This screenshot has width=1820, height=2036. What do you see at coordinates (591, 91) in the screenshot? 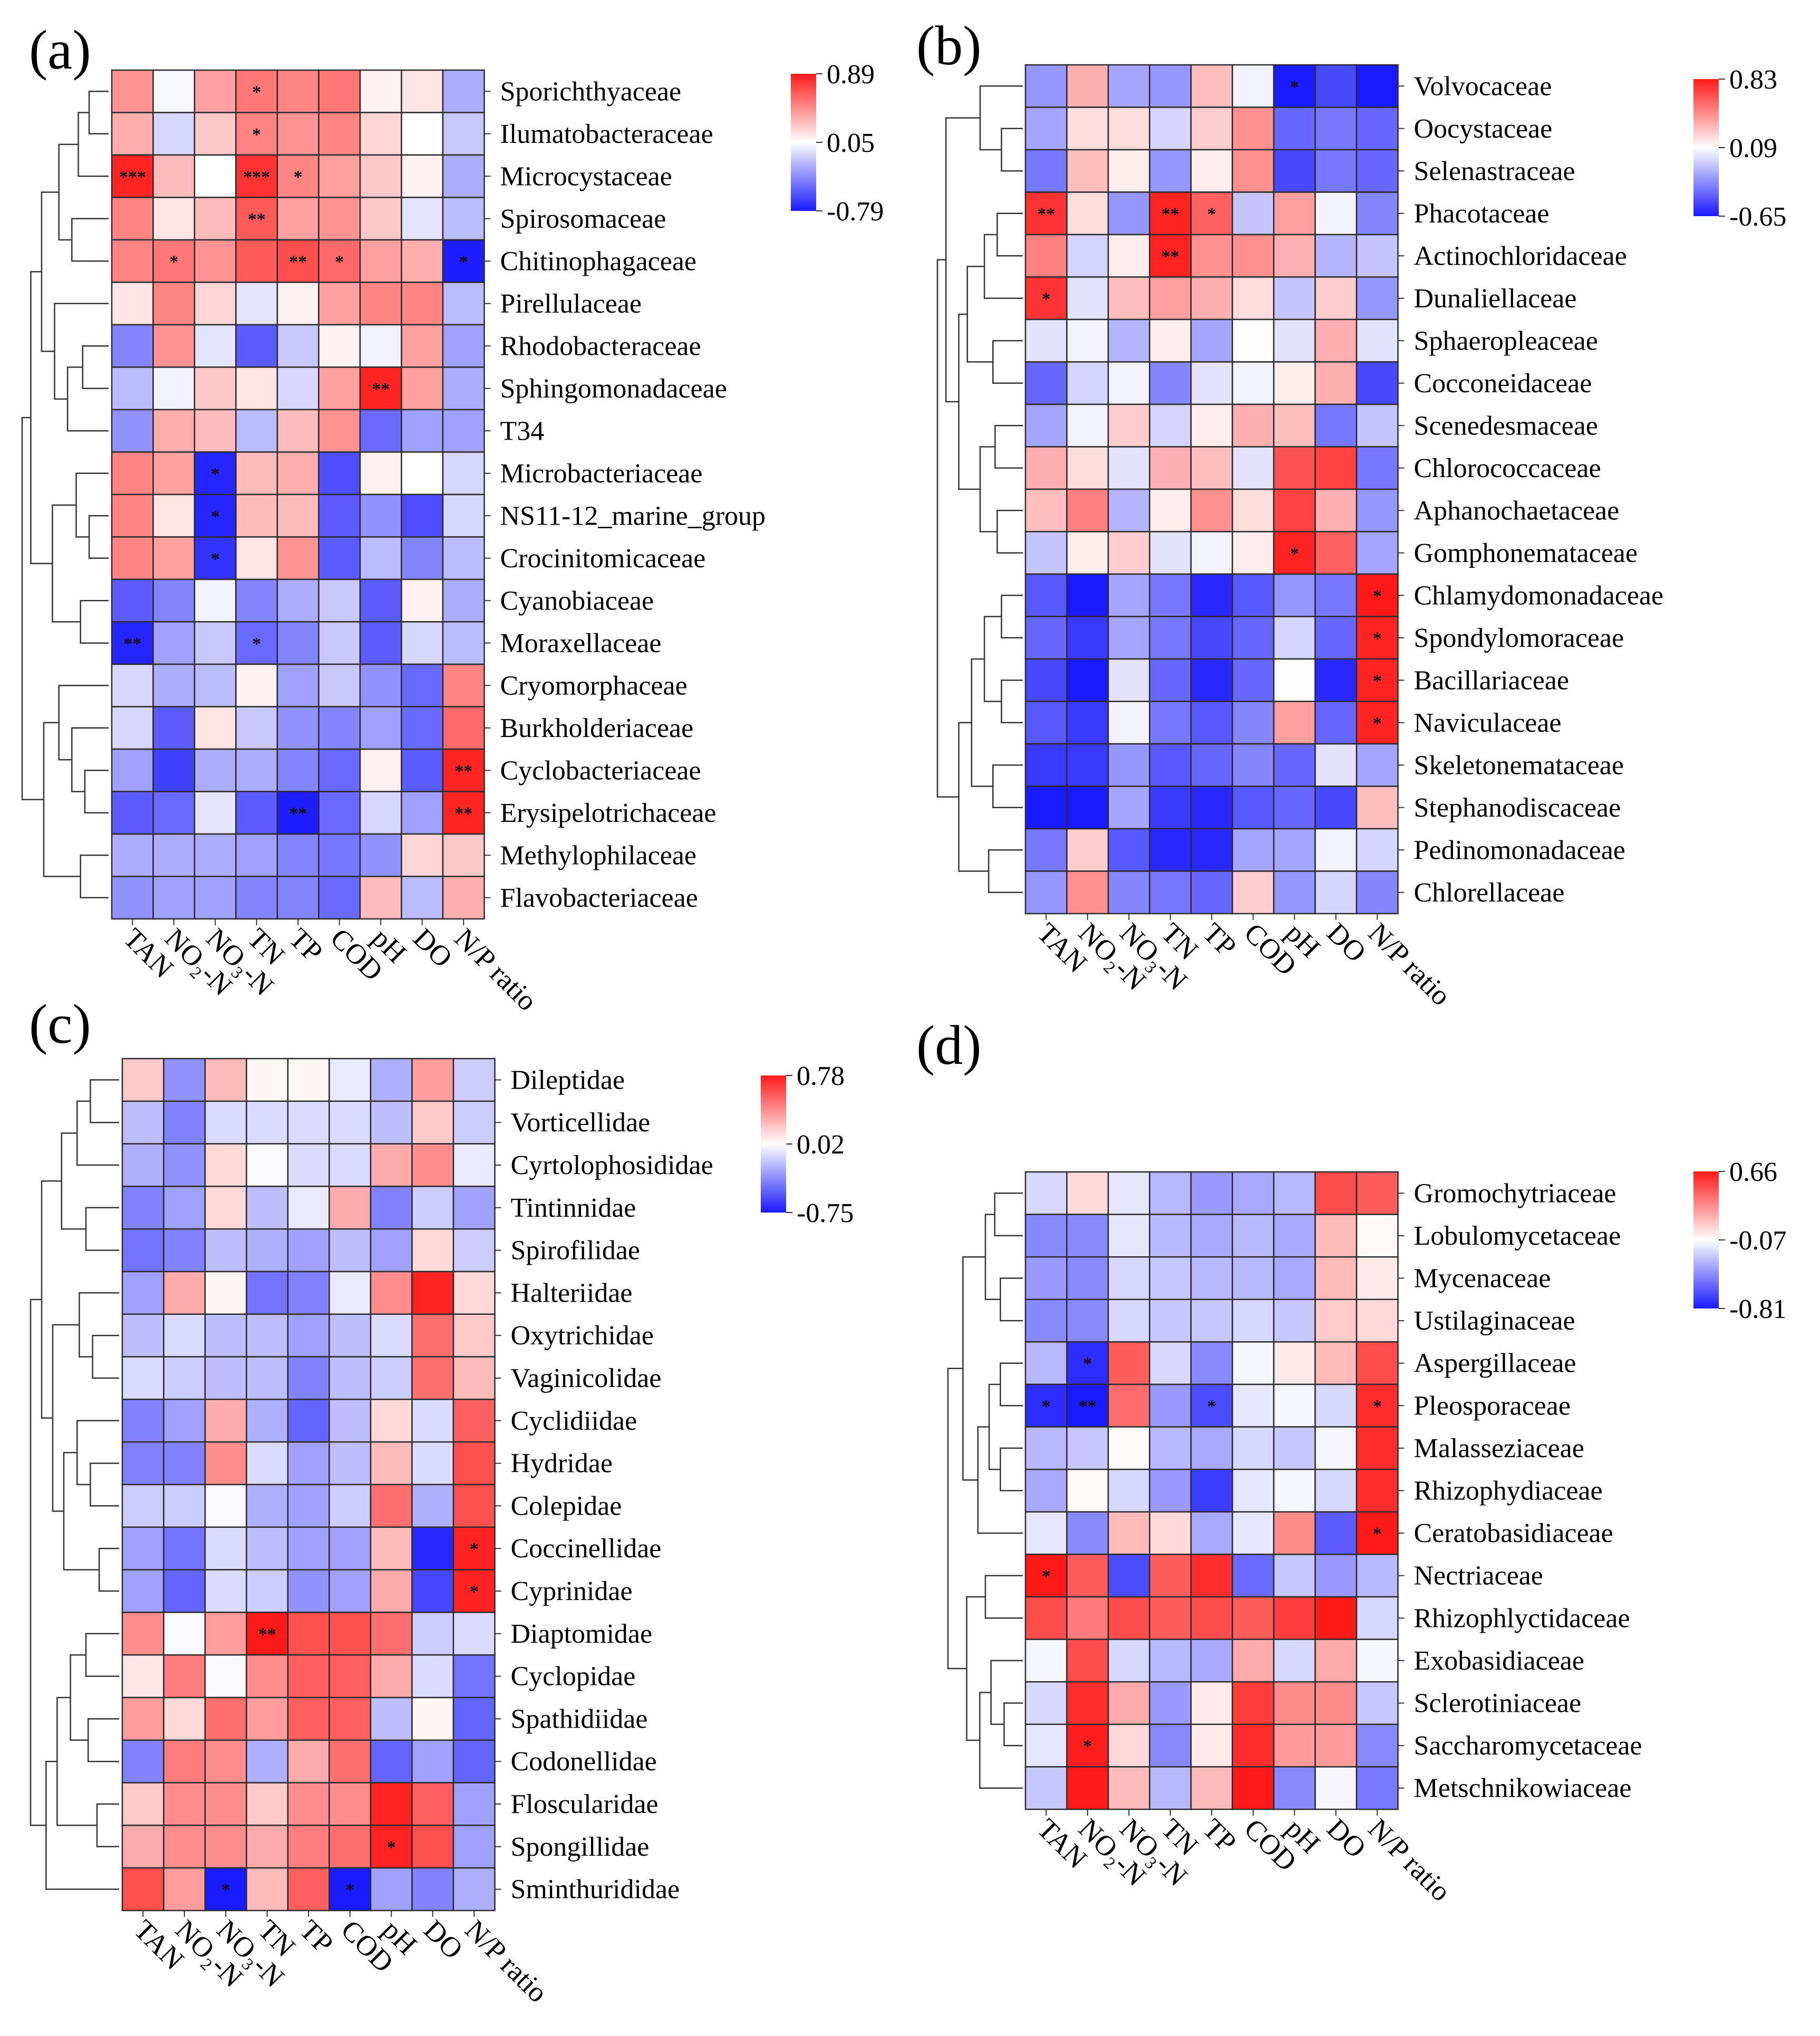
I see `row-label: Sporichthyaceae` at bounding box center [591, 91].